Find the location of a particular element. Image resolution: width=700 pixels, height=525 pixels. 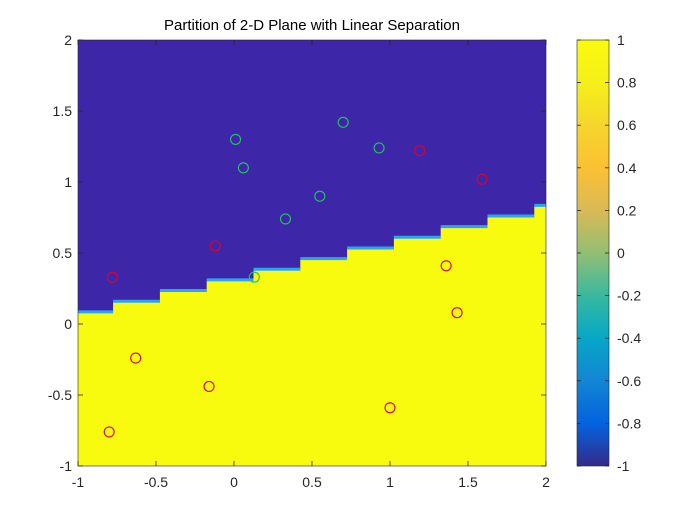

colorbar-ticks: -1 -0.8 -0.6 -0.4 -0.2 0 0.2 0.4 0.6 0.8 1 is located at coordinates (609, 253).